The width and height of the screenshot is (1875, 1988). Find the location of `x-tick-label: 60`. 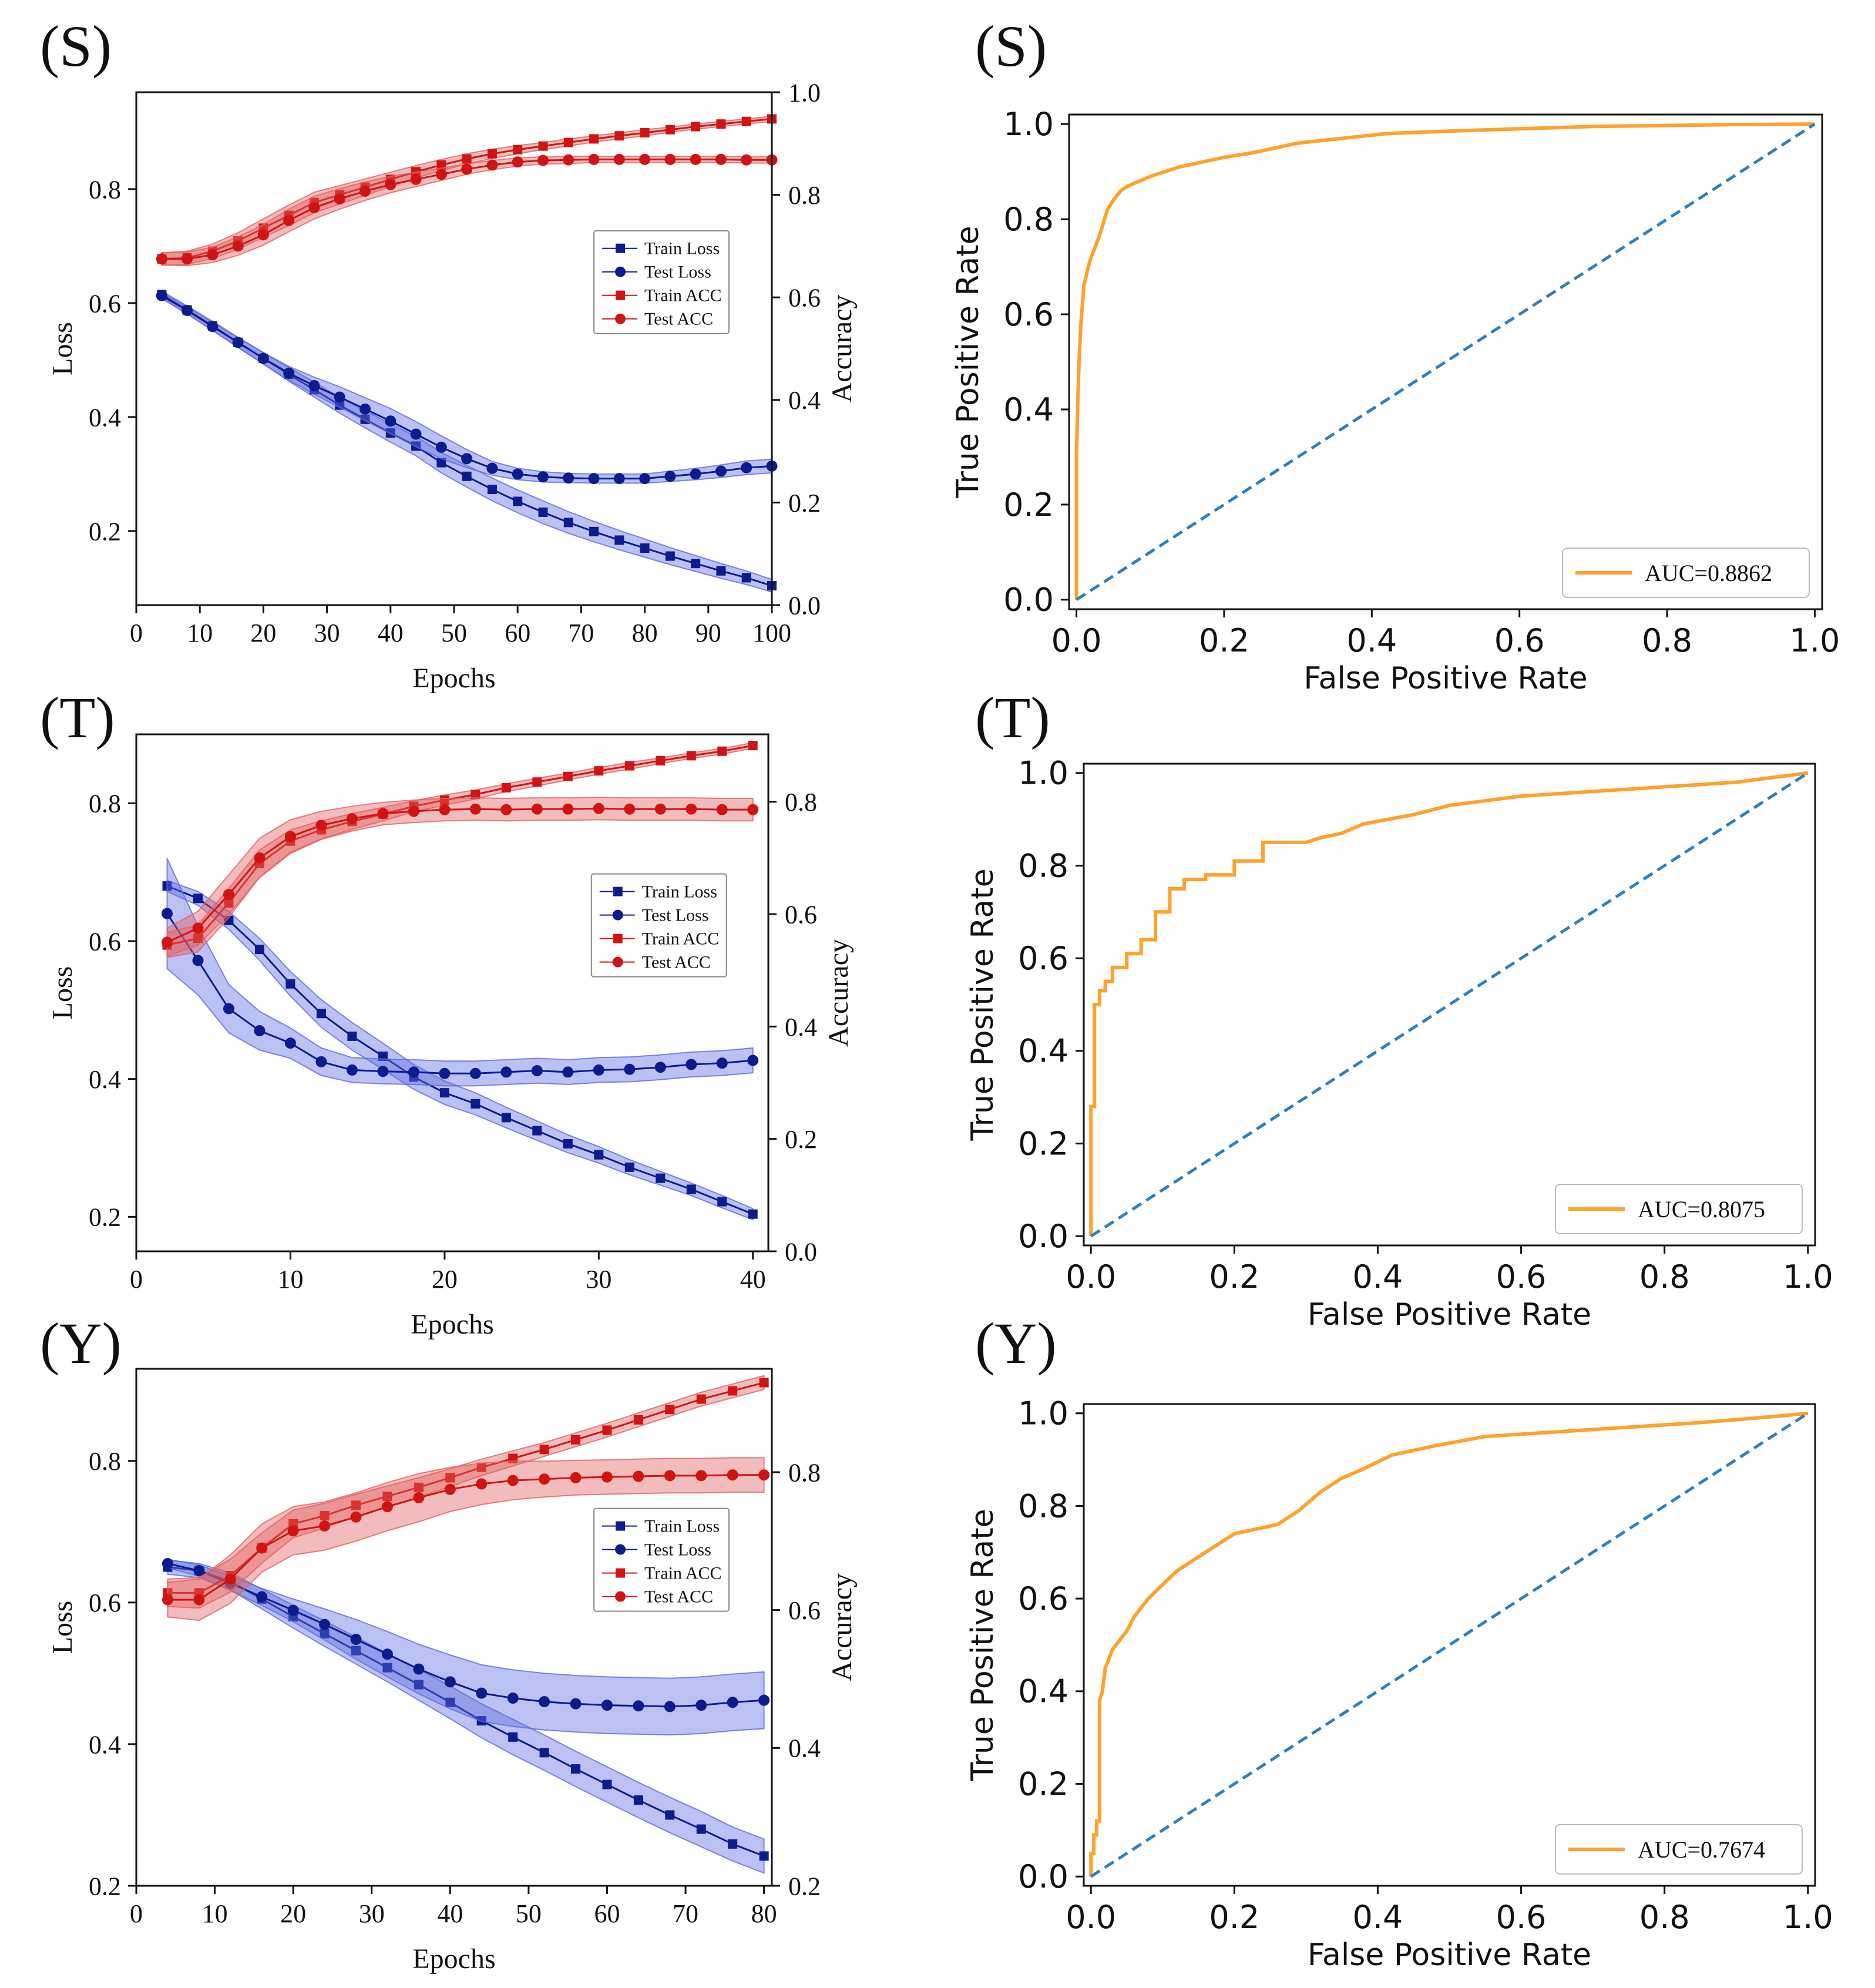

x-tick-label: 60 is located at coordinates (517, 633).